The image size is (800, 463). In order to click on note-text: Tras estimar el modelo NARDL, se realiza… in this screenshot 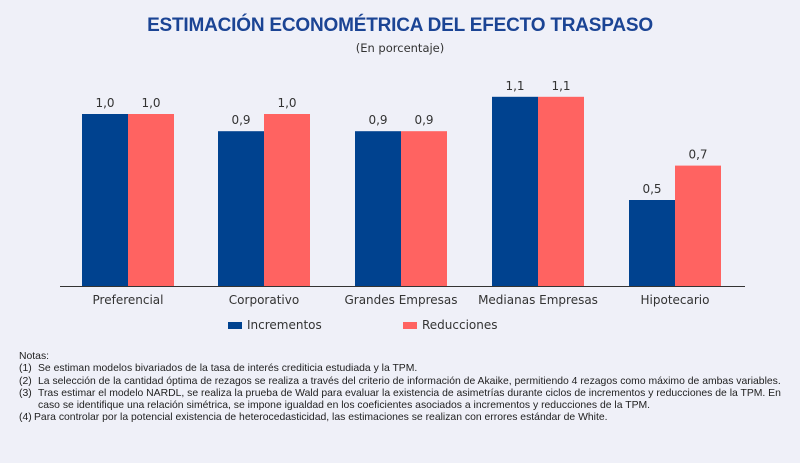, I will do `click(409, 399)`.